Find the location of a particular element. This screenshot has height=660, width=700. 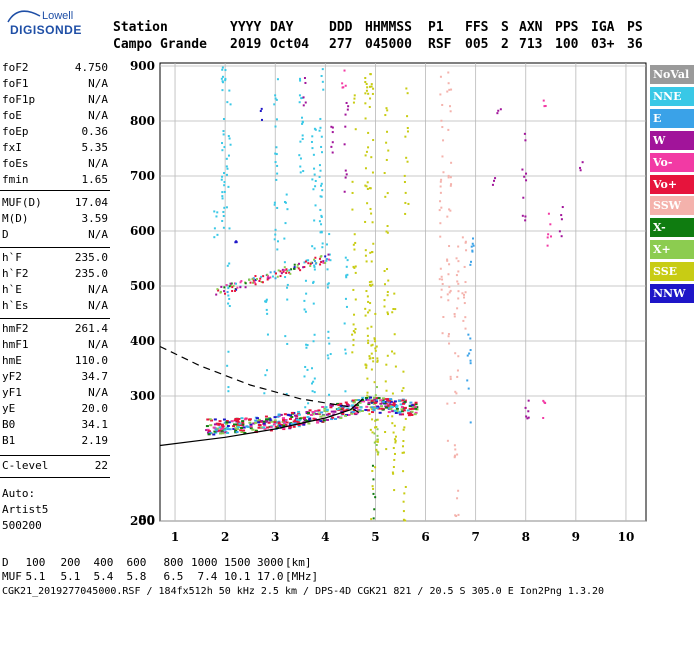

footer-d-value: 100 is located at coordinates (35, 562).